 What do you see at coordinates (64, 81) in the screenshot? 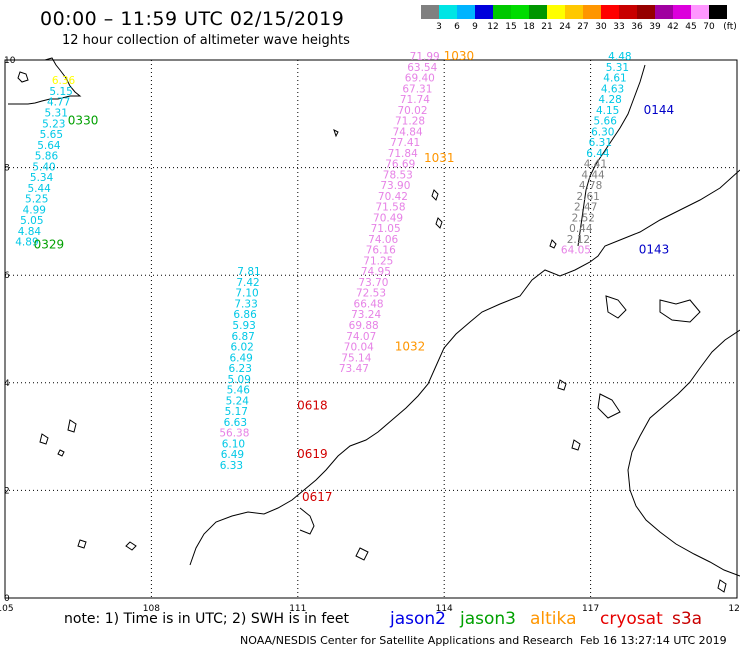
I see `wave-height-value: 6.36` at bounding box center [64, 81].